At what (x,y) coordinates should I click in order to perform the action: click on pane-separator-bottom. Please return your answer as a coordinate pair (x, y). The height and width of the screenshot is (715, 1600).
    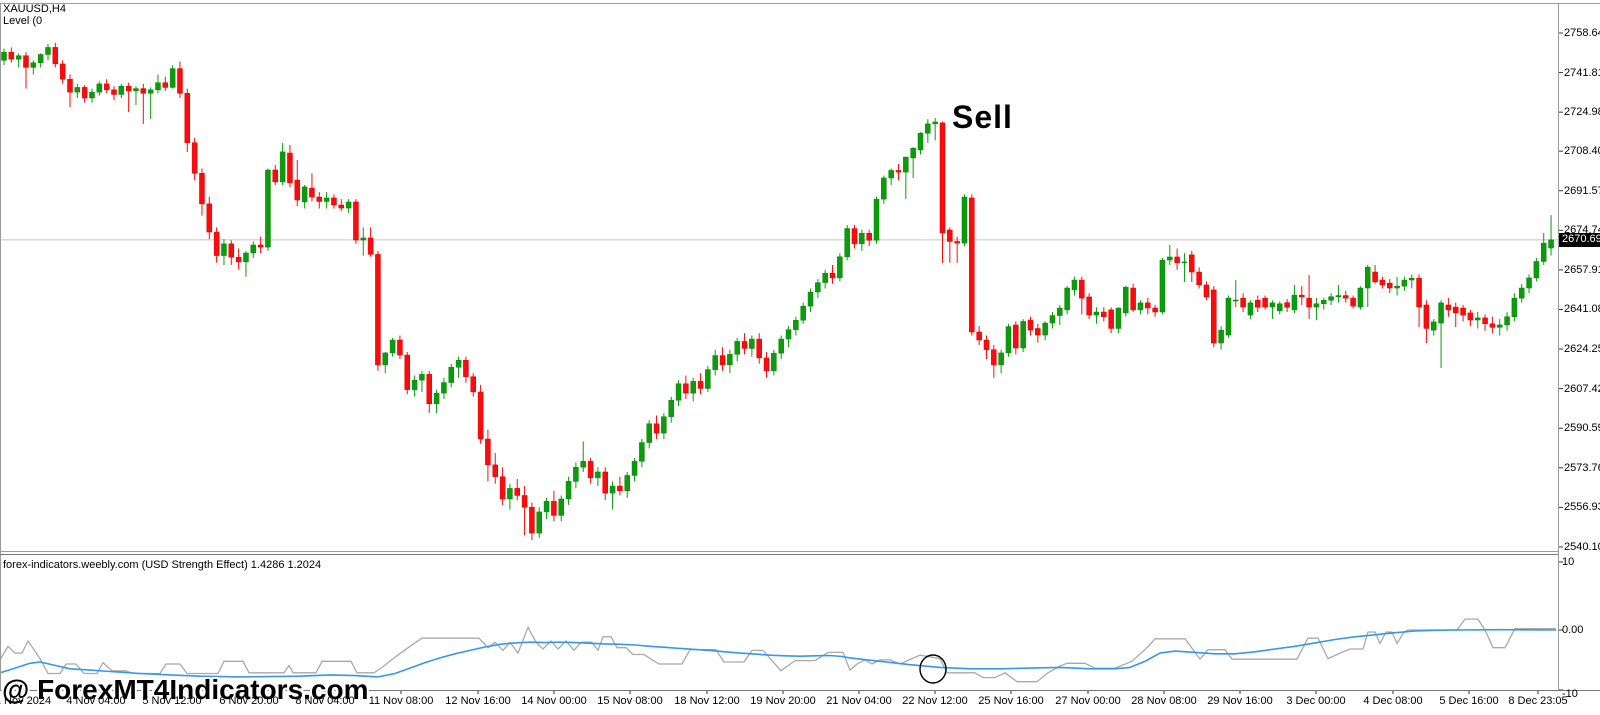
    Looking at the image, I should click on (779, 554).